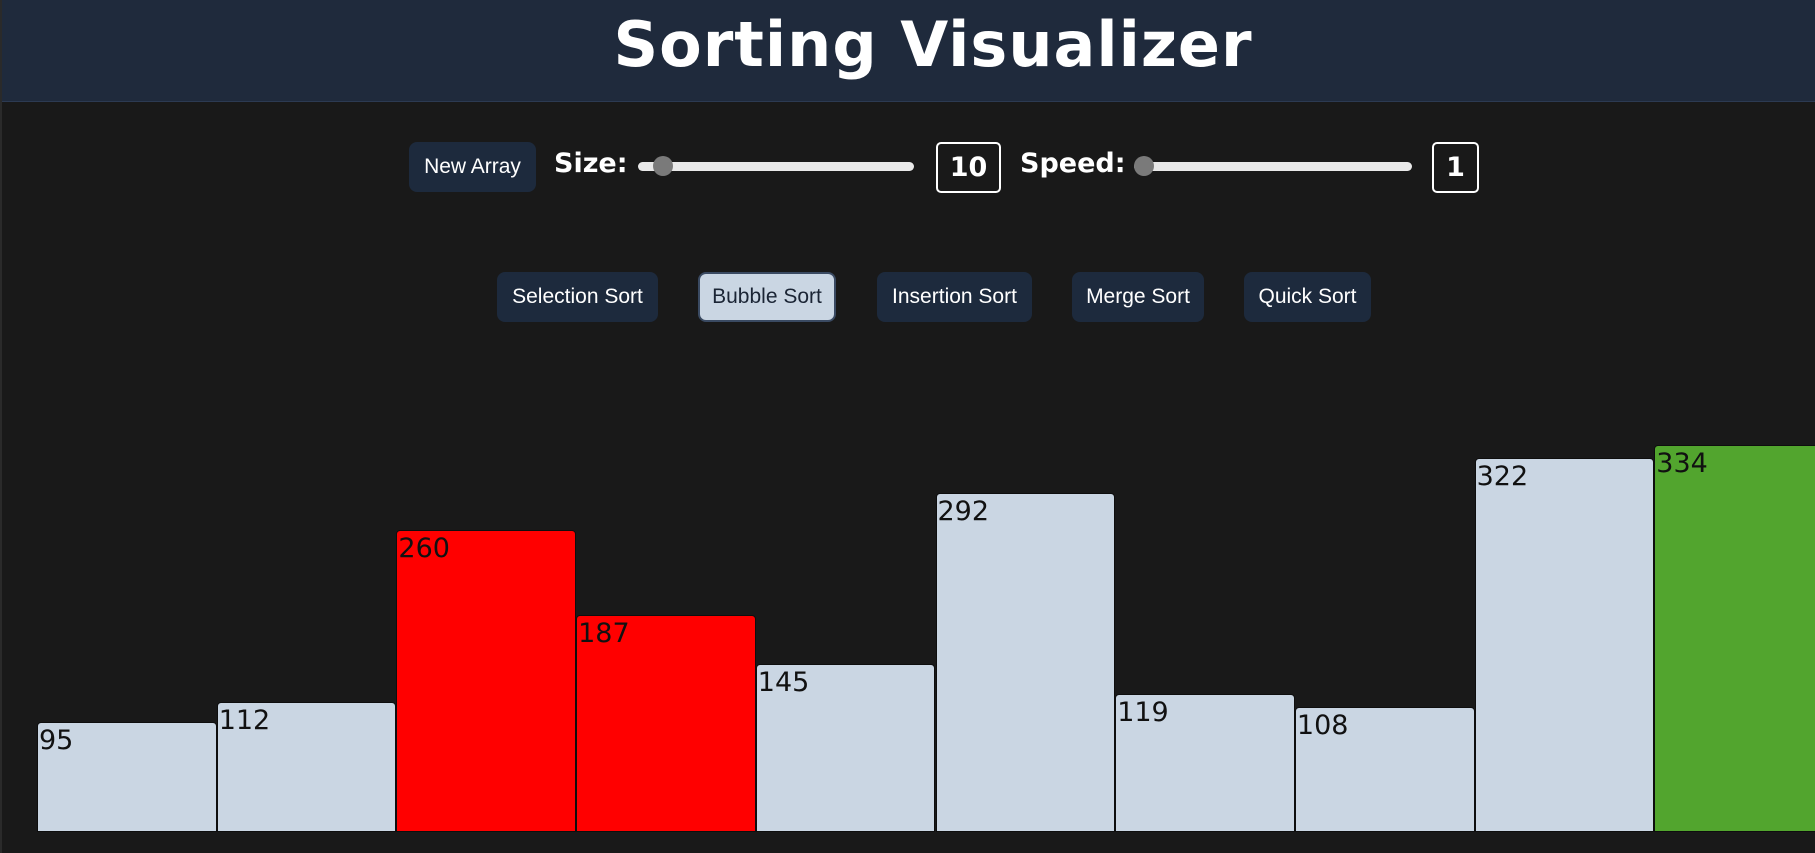 This screenshot has height=853, width=1815. What do you see at coordinates (591, 163) in the screenshot?
I see `size-label: Size:` at bounding box center [591, 163].